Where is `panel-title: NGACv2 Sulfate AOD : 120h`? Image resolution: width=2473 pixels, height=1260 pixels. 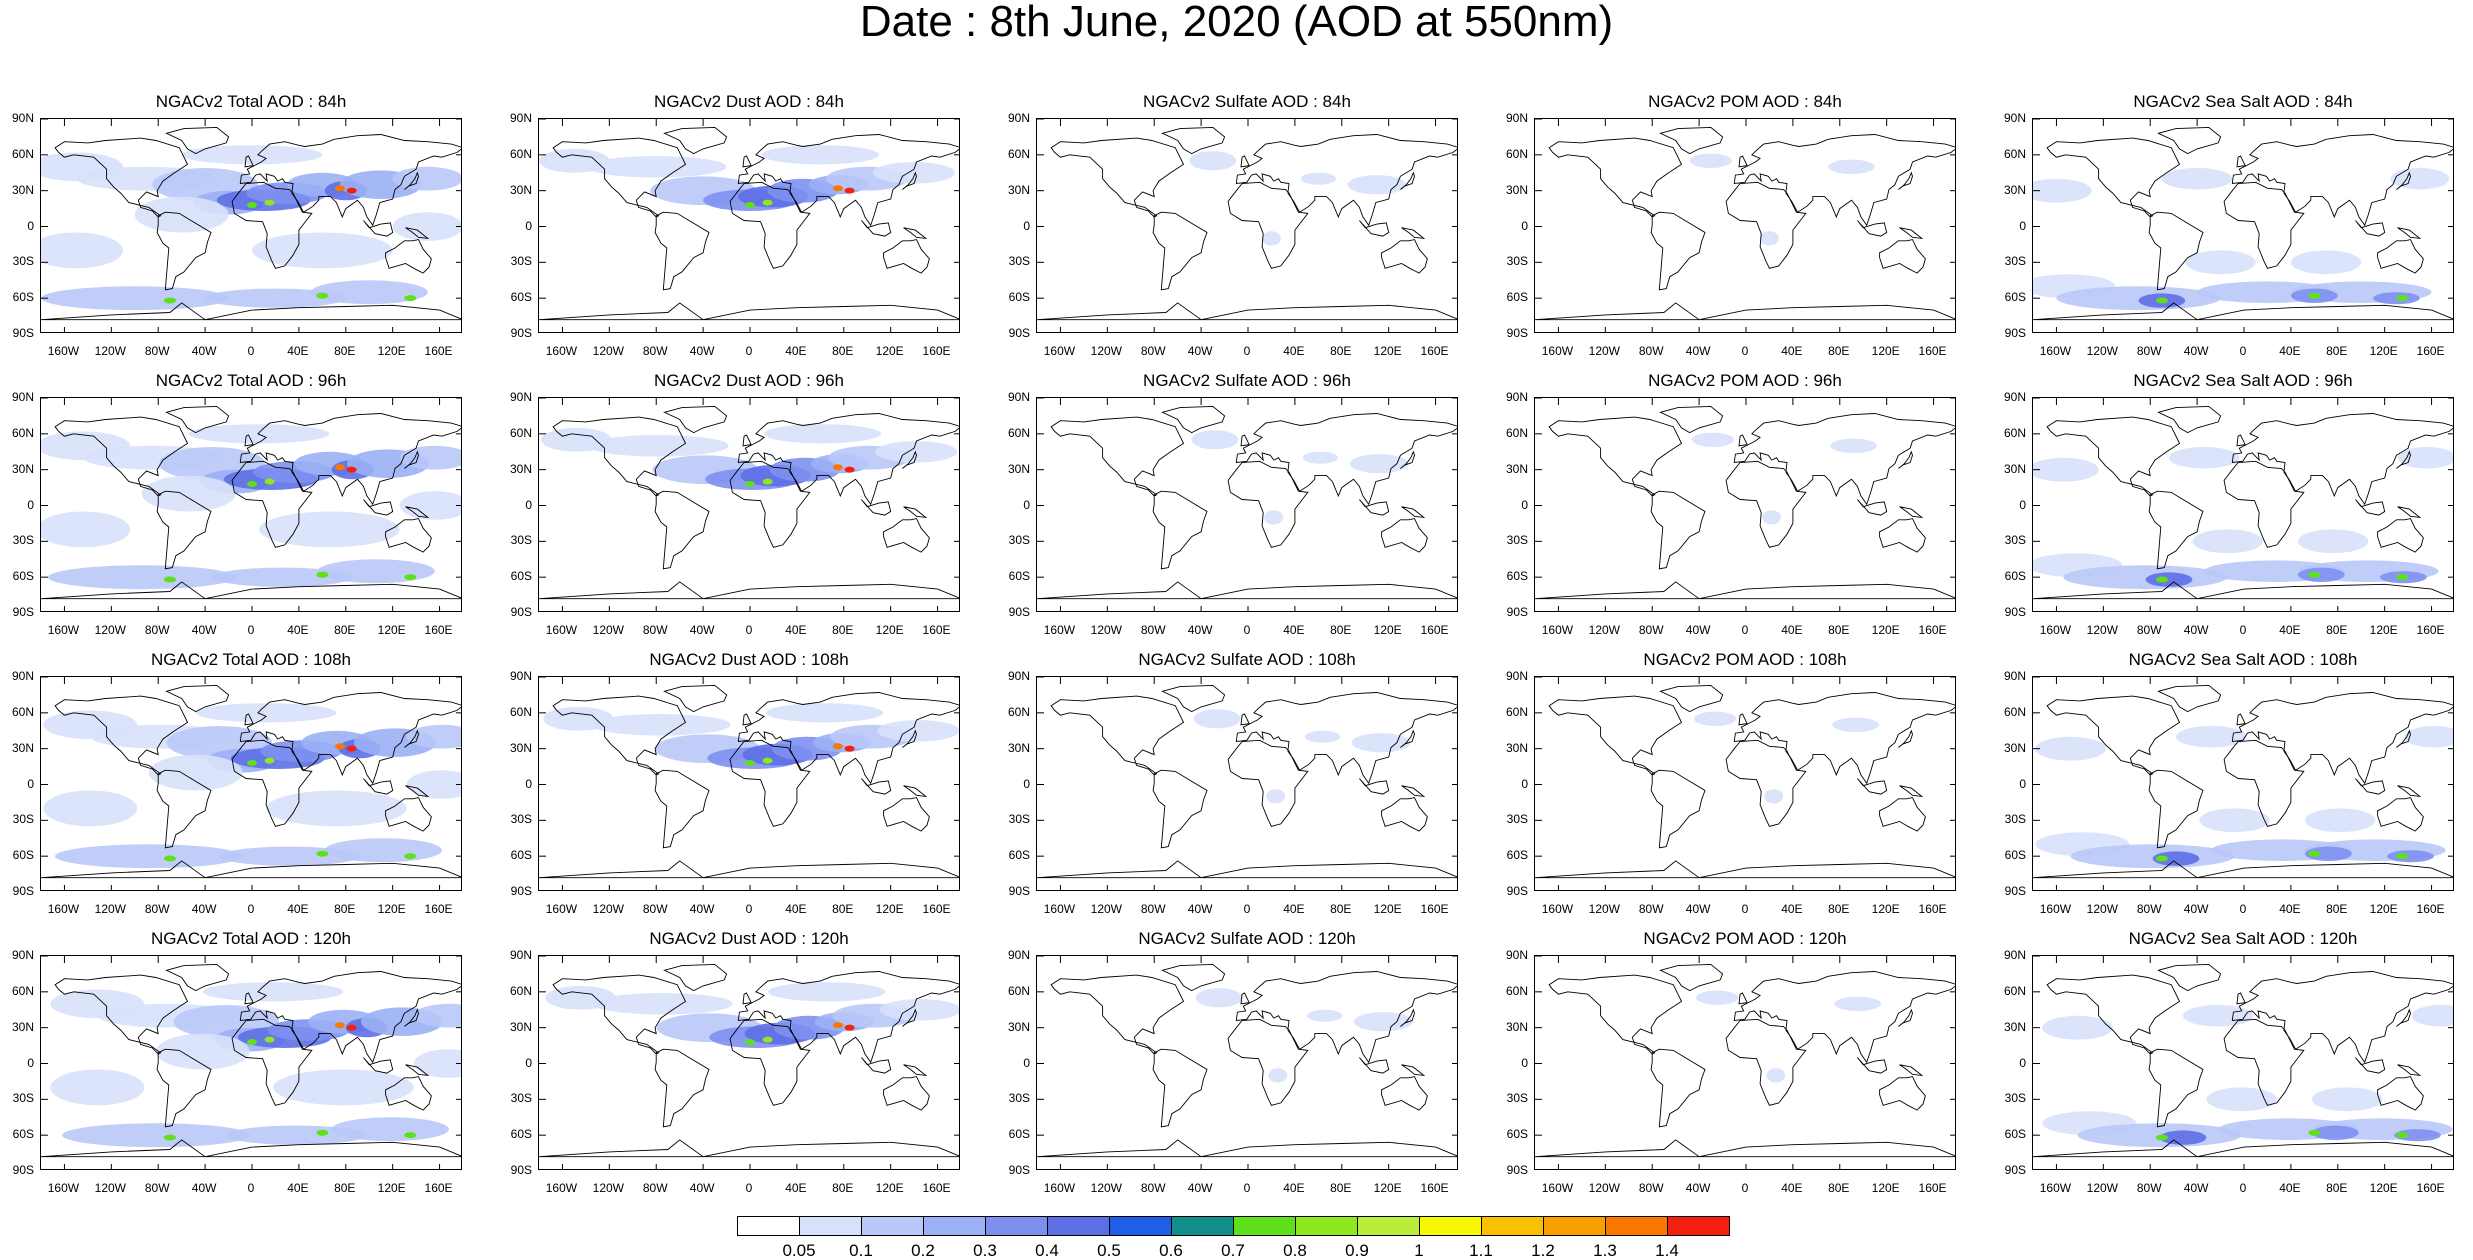
panel-title: NGACv2 Sulfate AOD : 120h is located at coordinates (1247, 938).